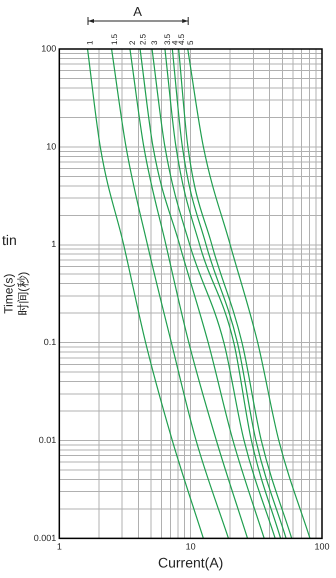  I want to click on y-tick-label: 0.001, so click(45, 537).